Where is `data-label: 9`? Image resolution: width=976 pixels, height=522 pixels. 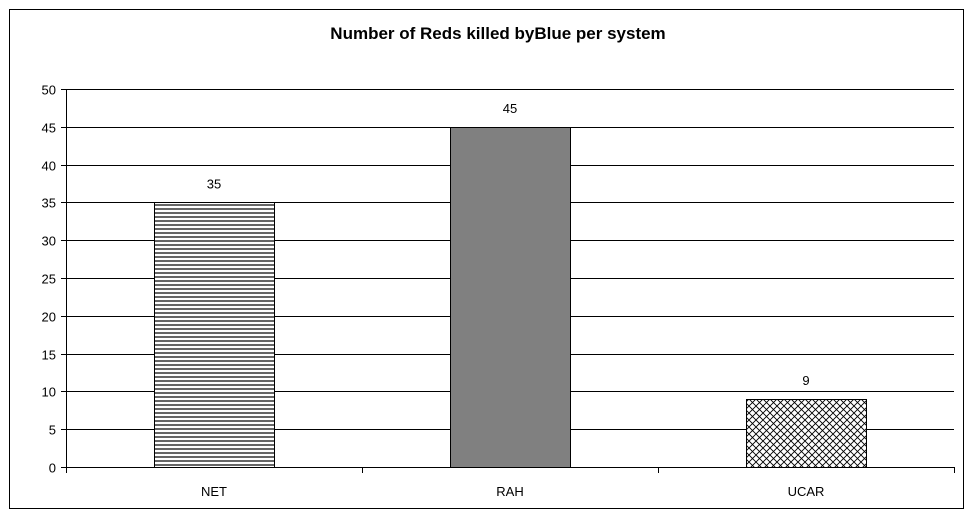
data-label: 9 is located at coordinates (805, 380).